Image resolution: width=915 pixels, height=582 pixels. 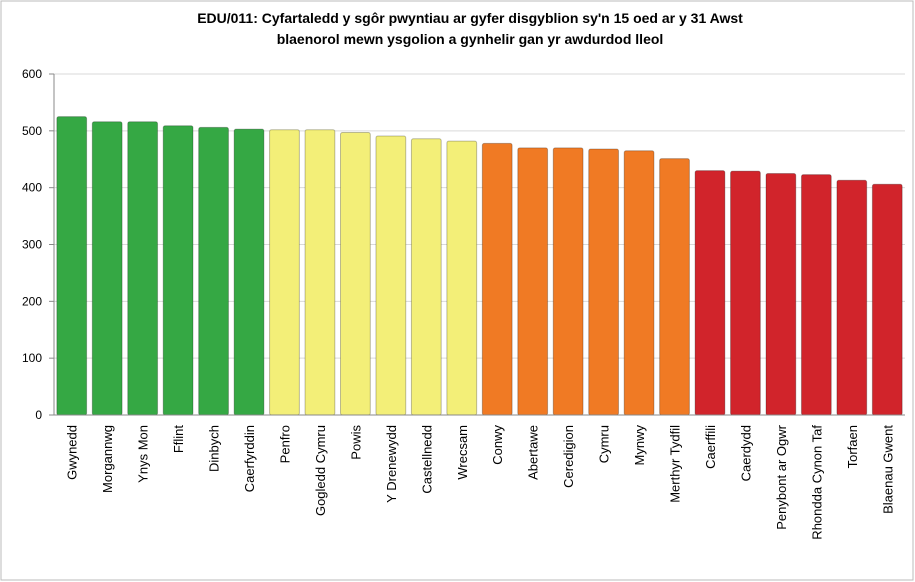 I want to click on x-tick-label: Wrecsam, so click(x=462, y=452).